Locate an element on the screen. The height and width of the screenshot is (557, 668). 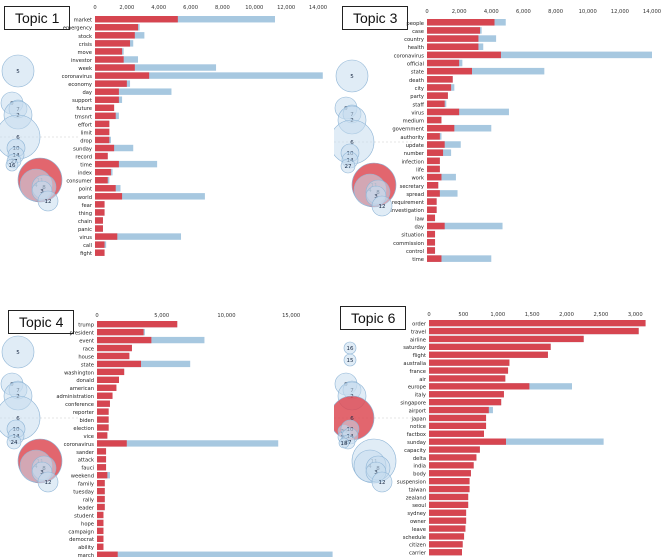
bar-topic-time is located at coordinates (107, 164).